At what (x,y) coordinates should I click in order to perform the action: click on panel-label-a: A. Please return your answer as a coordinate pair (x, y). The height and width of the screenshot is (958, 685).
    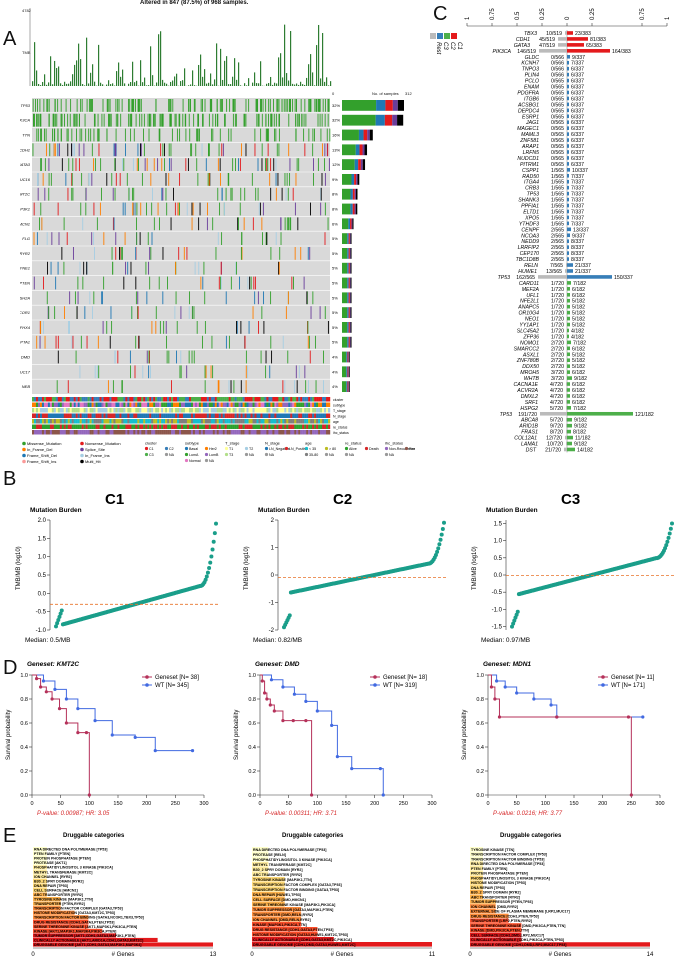
    Looking at the image, I should click on (10, 39).